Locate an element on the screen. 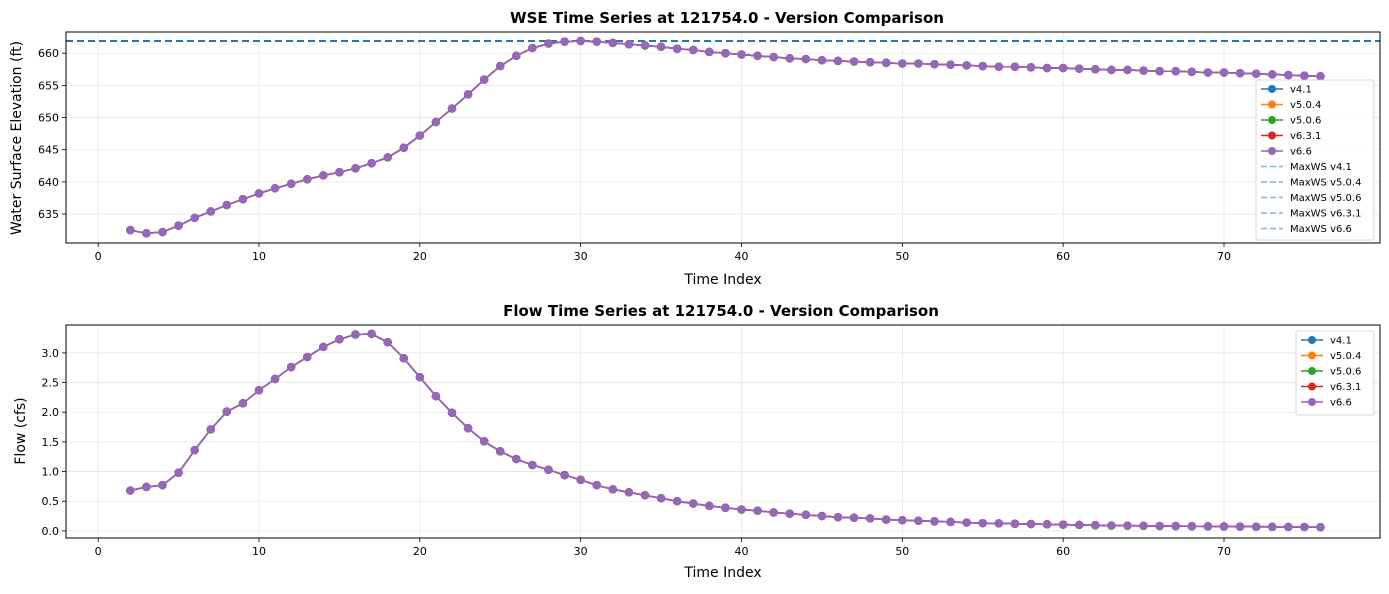  flow-legend-label: v5.0.6 is located at coordinates (1345, 372).